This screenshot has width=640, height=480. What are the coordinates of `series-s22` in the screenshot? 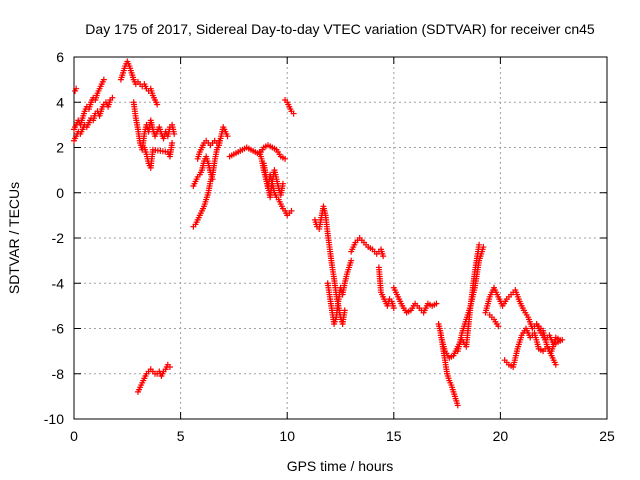 It's located at (470, 299).